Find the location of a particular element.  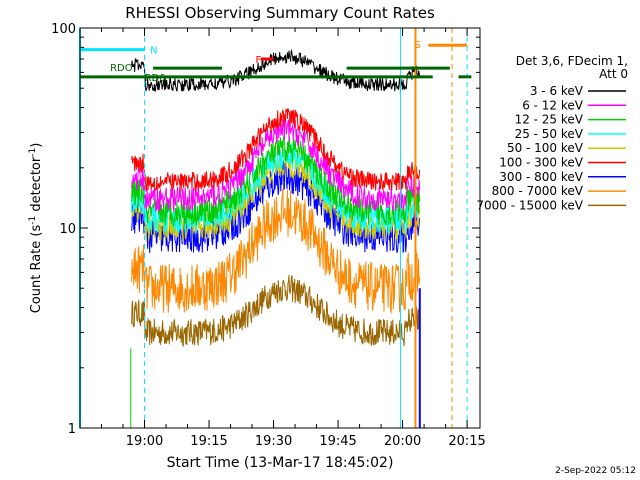

x-tick-label: 20:00 is located at coordinates (402, 441).